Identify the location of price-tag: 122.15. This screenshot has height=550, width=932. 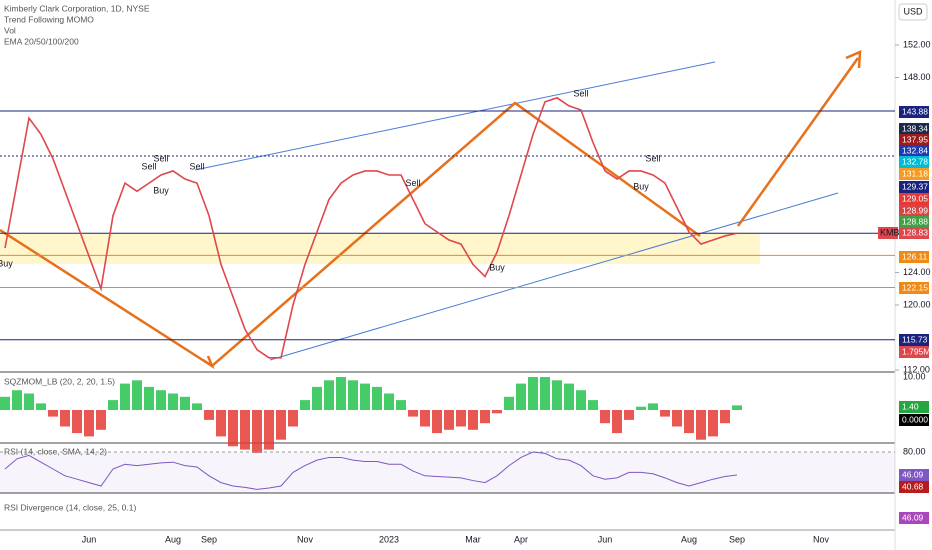
(914, 288).